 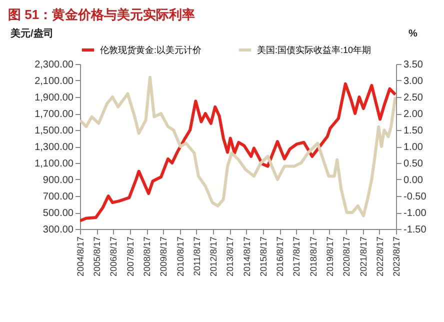 What do you see at coordinates (54, 114) in the screenshot?
I see `y-tick-label: 1,700.00` at bounding box center [54, 114].